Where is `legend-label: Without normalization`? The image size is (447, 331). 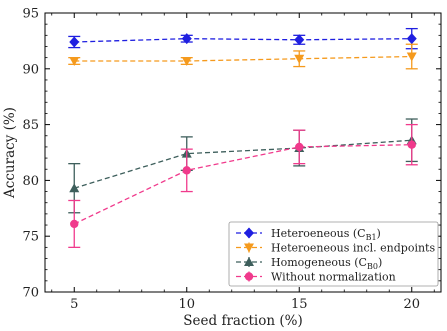 legend-label: Without normalization is located at coordinates (333, 277).